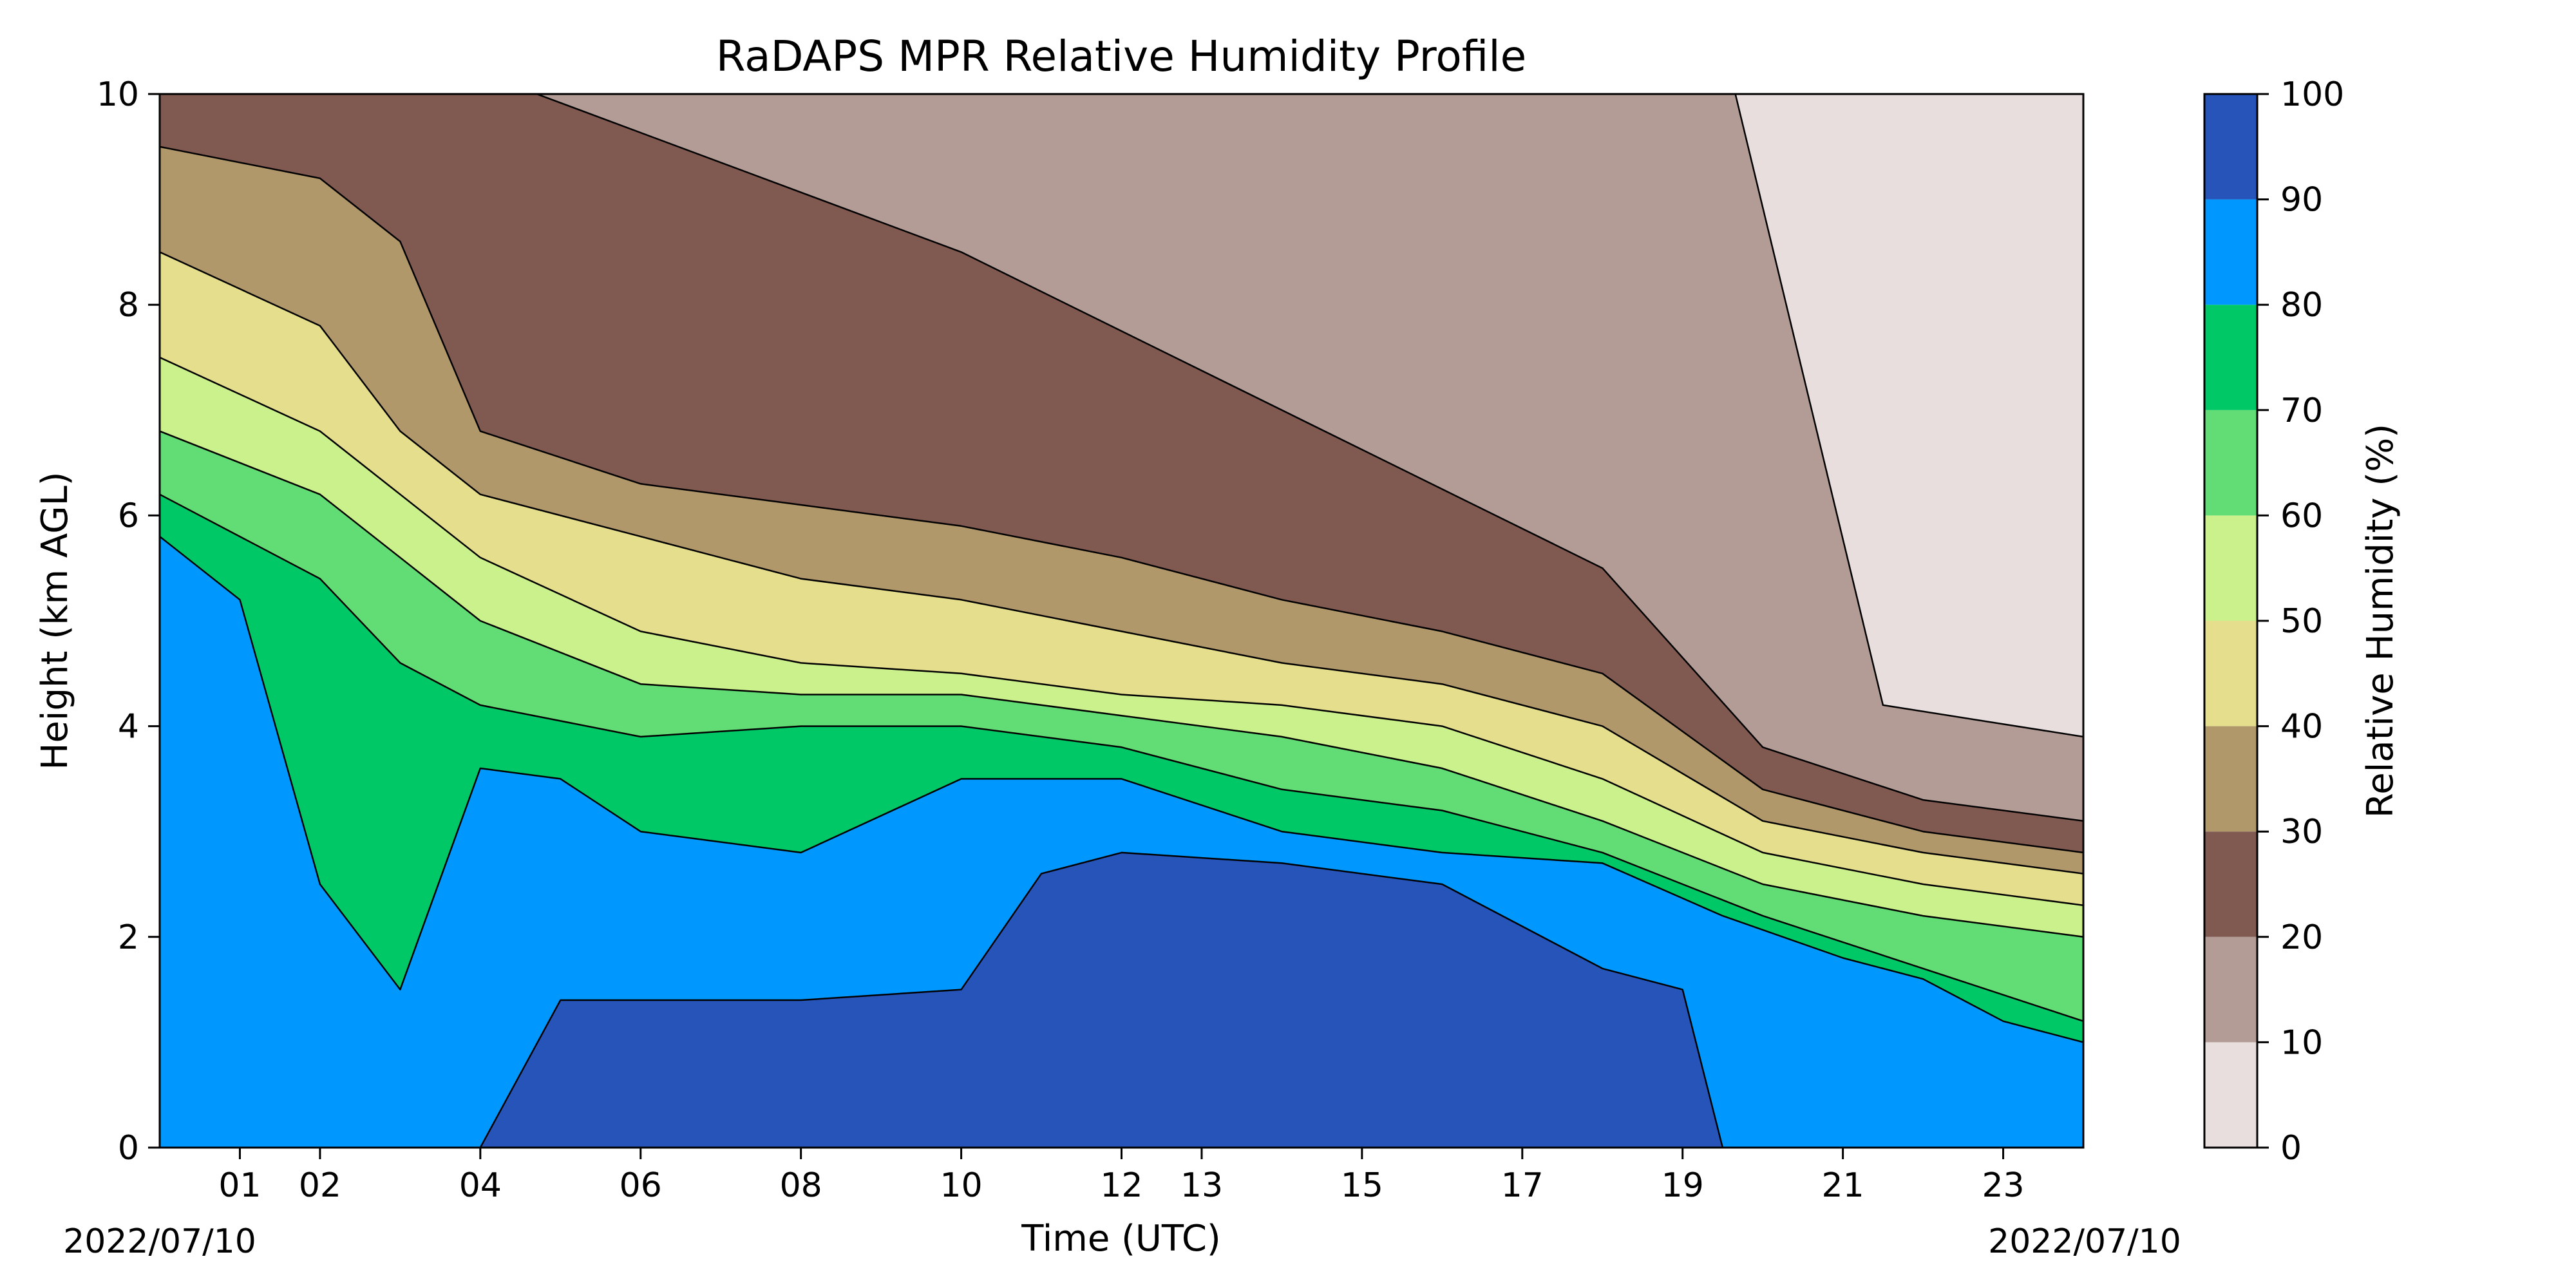  I want to click on y-tick-label: 0, so click(128, 1148).